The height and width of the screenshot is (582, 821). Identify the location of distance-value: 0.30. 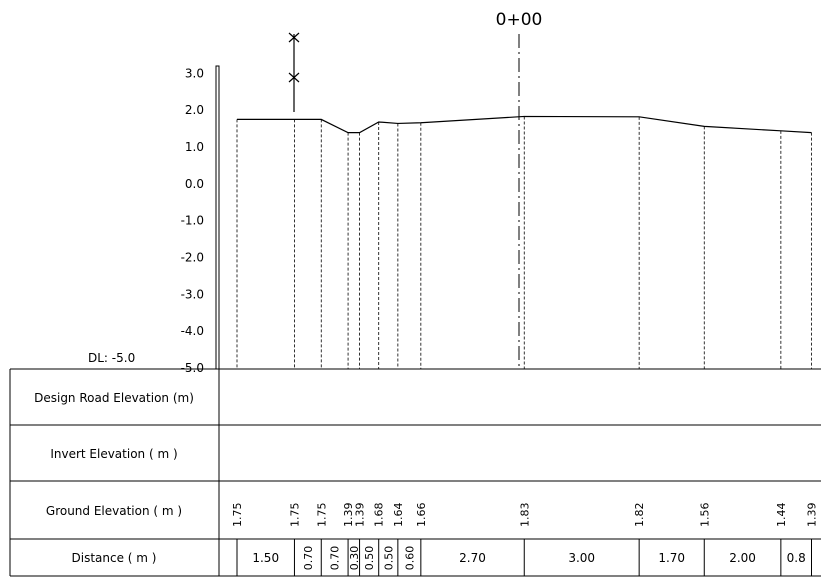
(354, 558).